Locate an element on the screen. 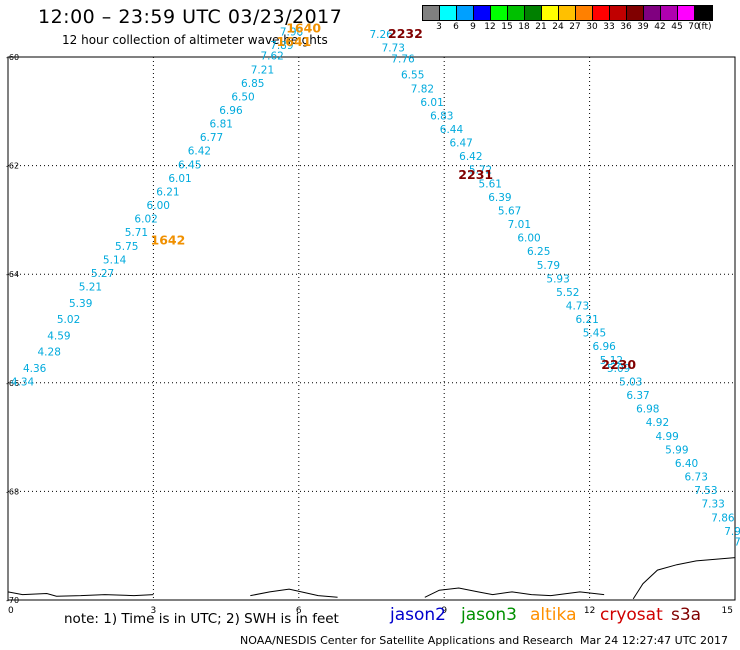  color-scale-label: 36 is located at coordinates (626, 27).